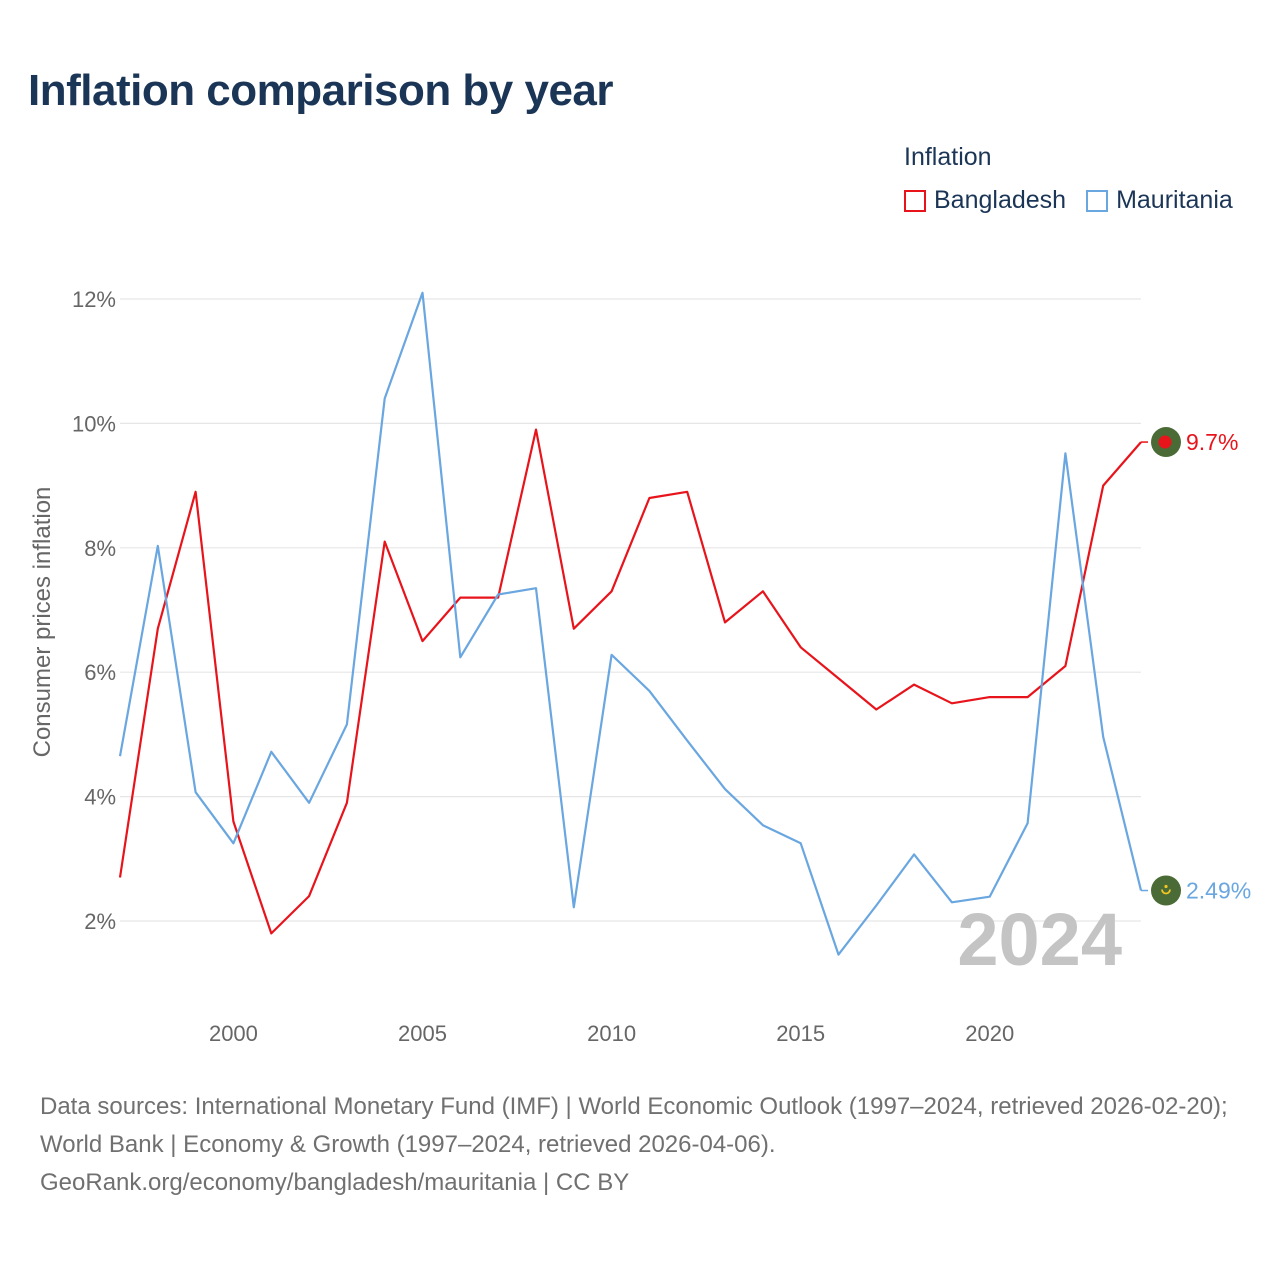 This screenshot has height=1280, width=1280. Describe the element at coordinates (1078, 179) in the screenshot. I see `legend: Inflation Bangladesh Mauritania` at that location.